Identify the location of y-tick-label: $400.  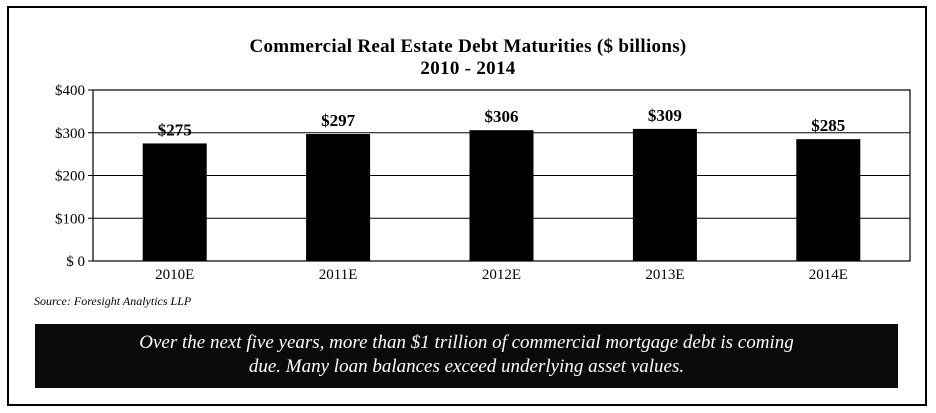
(70, 91).